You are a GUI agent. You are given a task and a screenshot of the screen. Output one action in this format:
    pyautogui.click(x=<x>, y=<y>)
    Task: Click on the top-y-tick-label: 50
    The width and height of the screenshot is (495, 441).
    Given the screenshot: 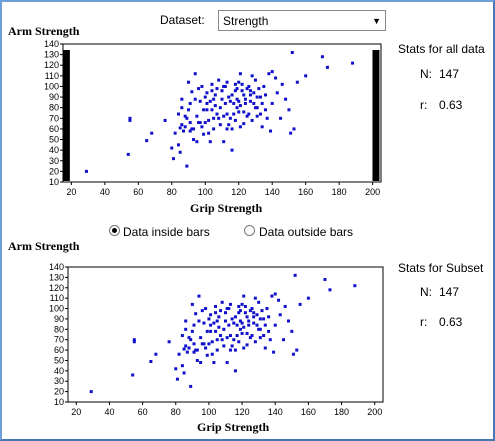 What is the action you would take?
    pyautogui.click(x=54, y=140)
    